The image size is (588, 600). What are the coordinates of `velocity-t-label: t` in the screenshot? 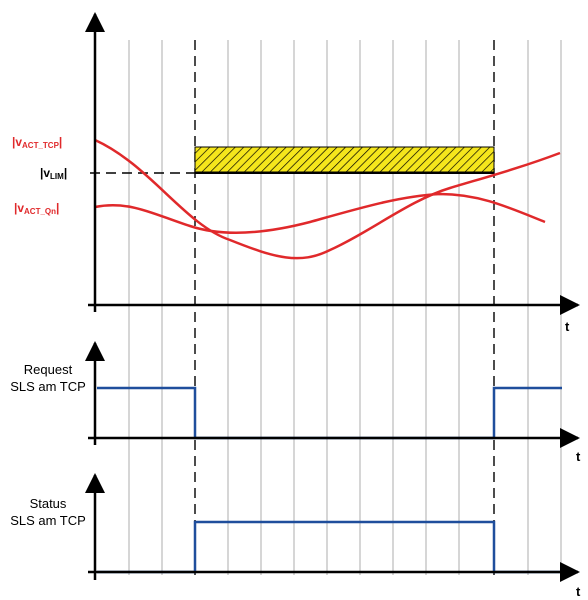 It's located at (567, 326).